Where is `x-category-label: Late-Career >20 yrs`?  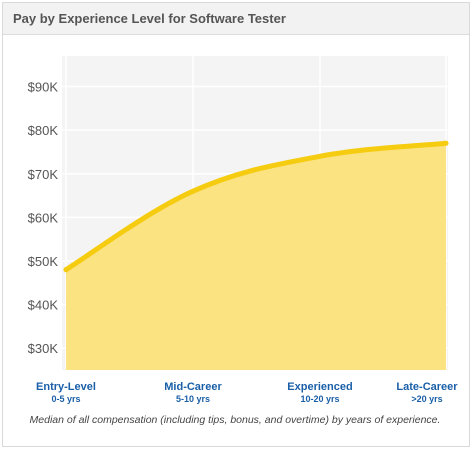 x-category-label: Late-Career >20 yrs is located at coordinates (427, 393).